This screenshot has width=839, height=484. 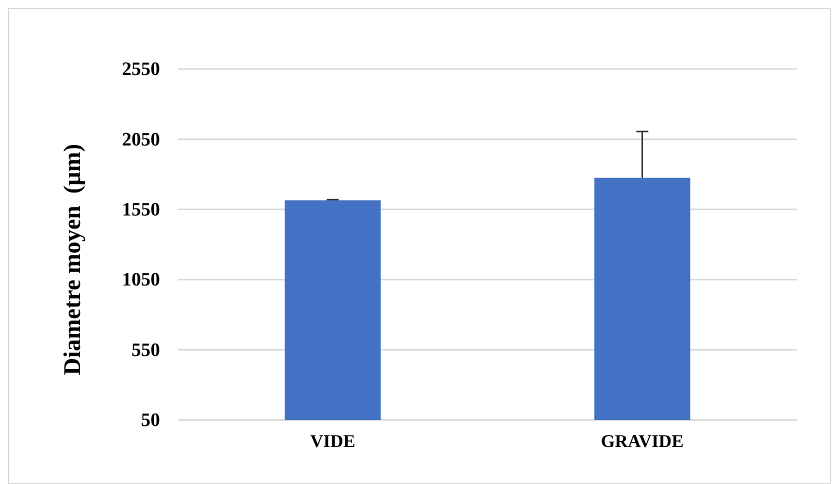 What do you see at coordinates (141, 139) in the screenshot?
I see `y-tick-label: 2050` at bounding box center [141, 139].